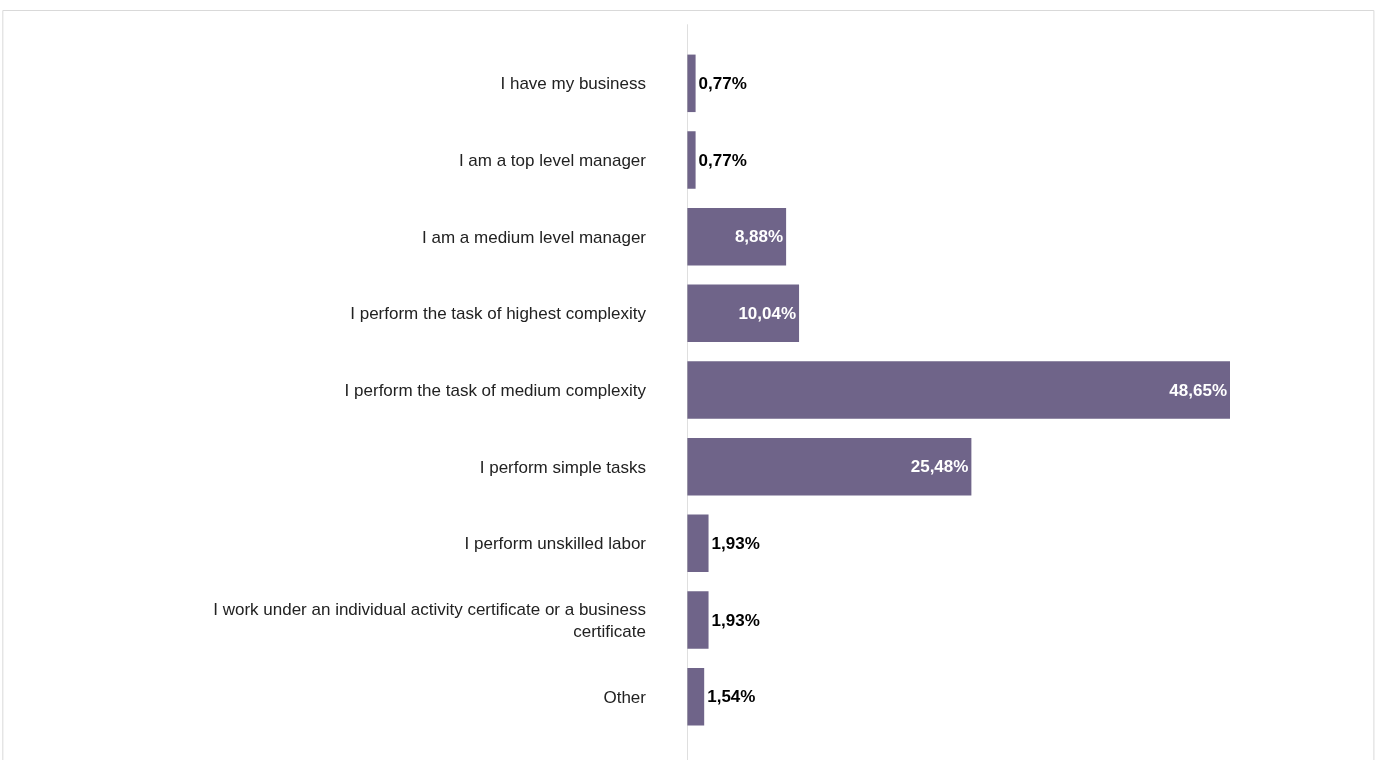  Describe the element at coordinates (534, 237) in the screenshot. I see `y-tick-label: I am a medium level manager` at that location.